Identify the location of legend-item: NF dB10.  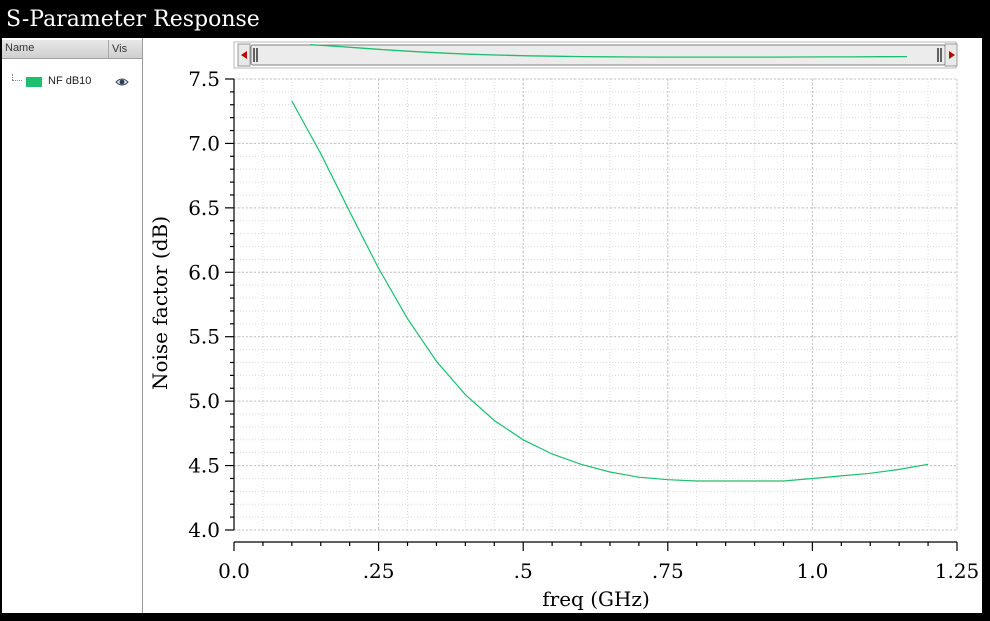
(72, 83).